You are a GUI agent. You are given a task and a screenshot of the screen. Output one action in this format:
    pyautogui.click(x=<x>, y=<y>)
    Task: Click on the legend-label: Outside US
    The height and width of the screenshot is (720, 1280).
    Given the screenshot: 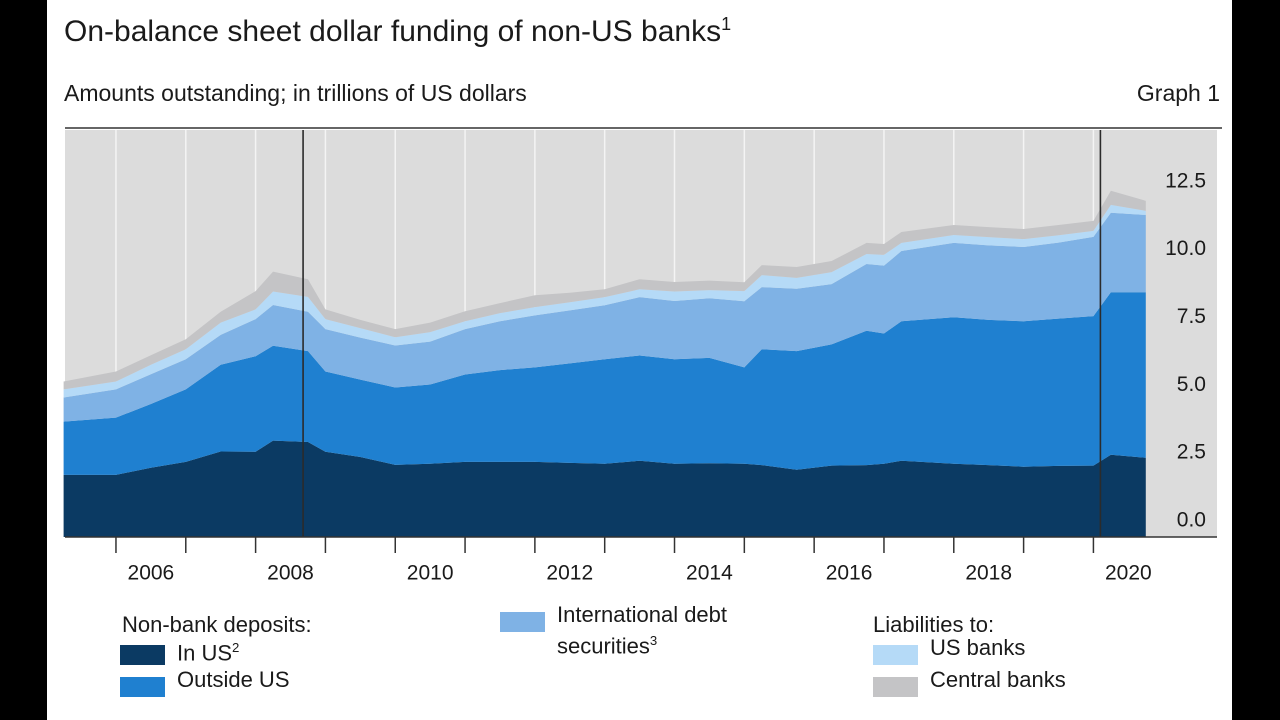 What is the action you would take?
    pyautogui.click(x=233, y=680)
    